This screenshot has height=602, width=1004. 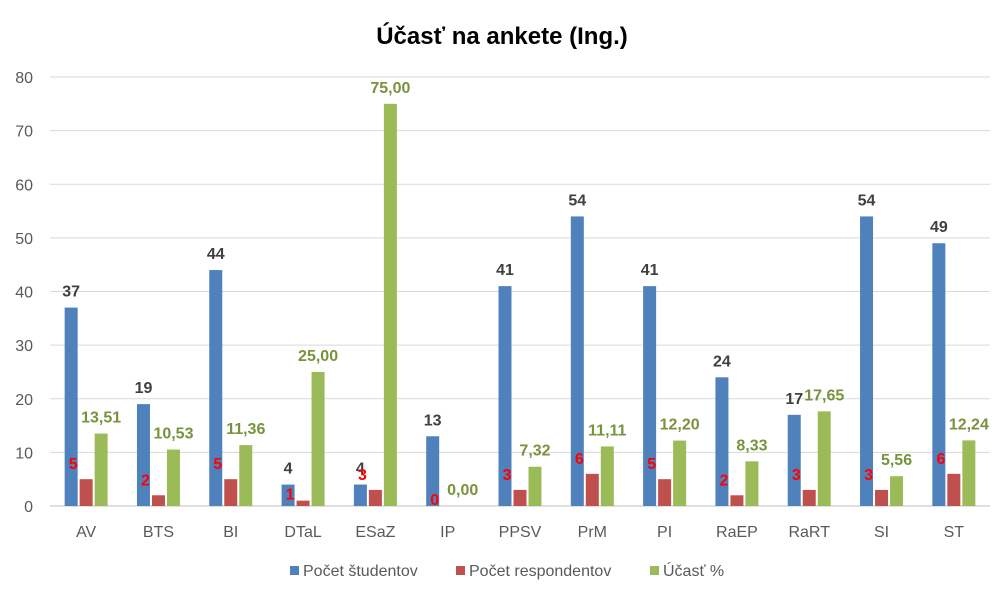 I want to click on data-label-participation: 12,20, so click(x=680, y=425).